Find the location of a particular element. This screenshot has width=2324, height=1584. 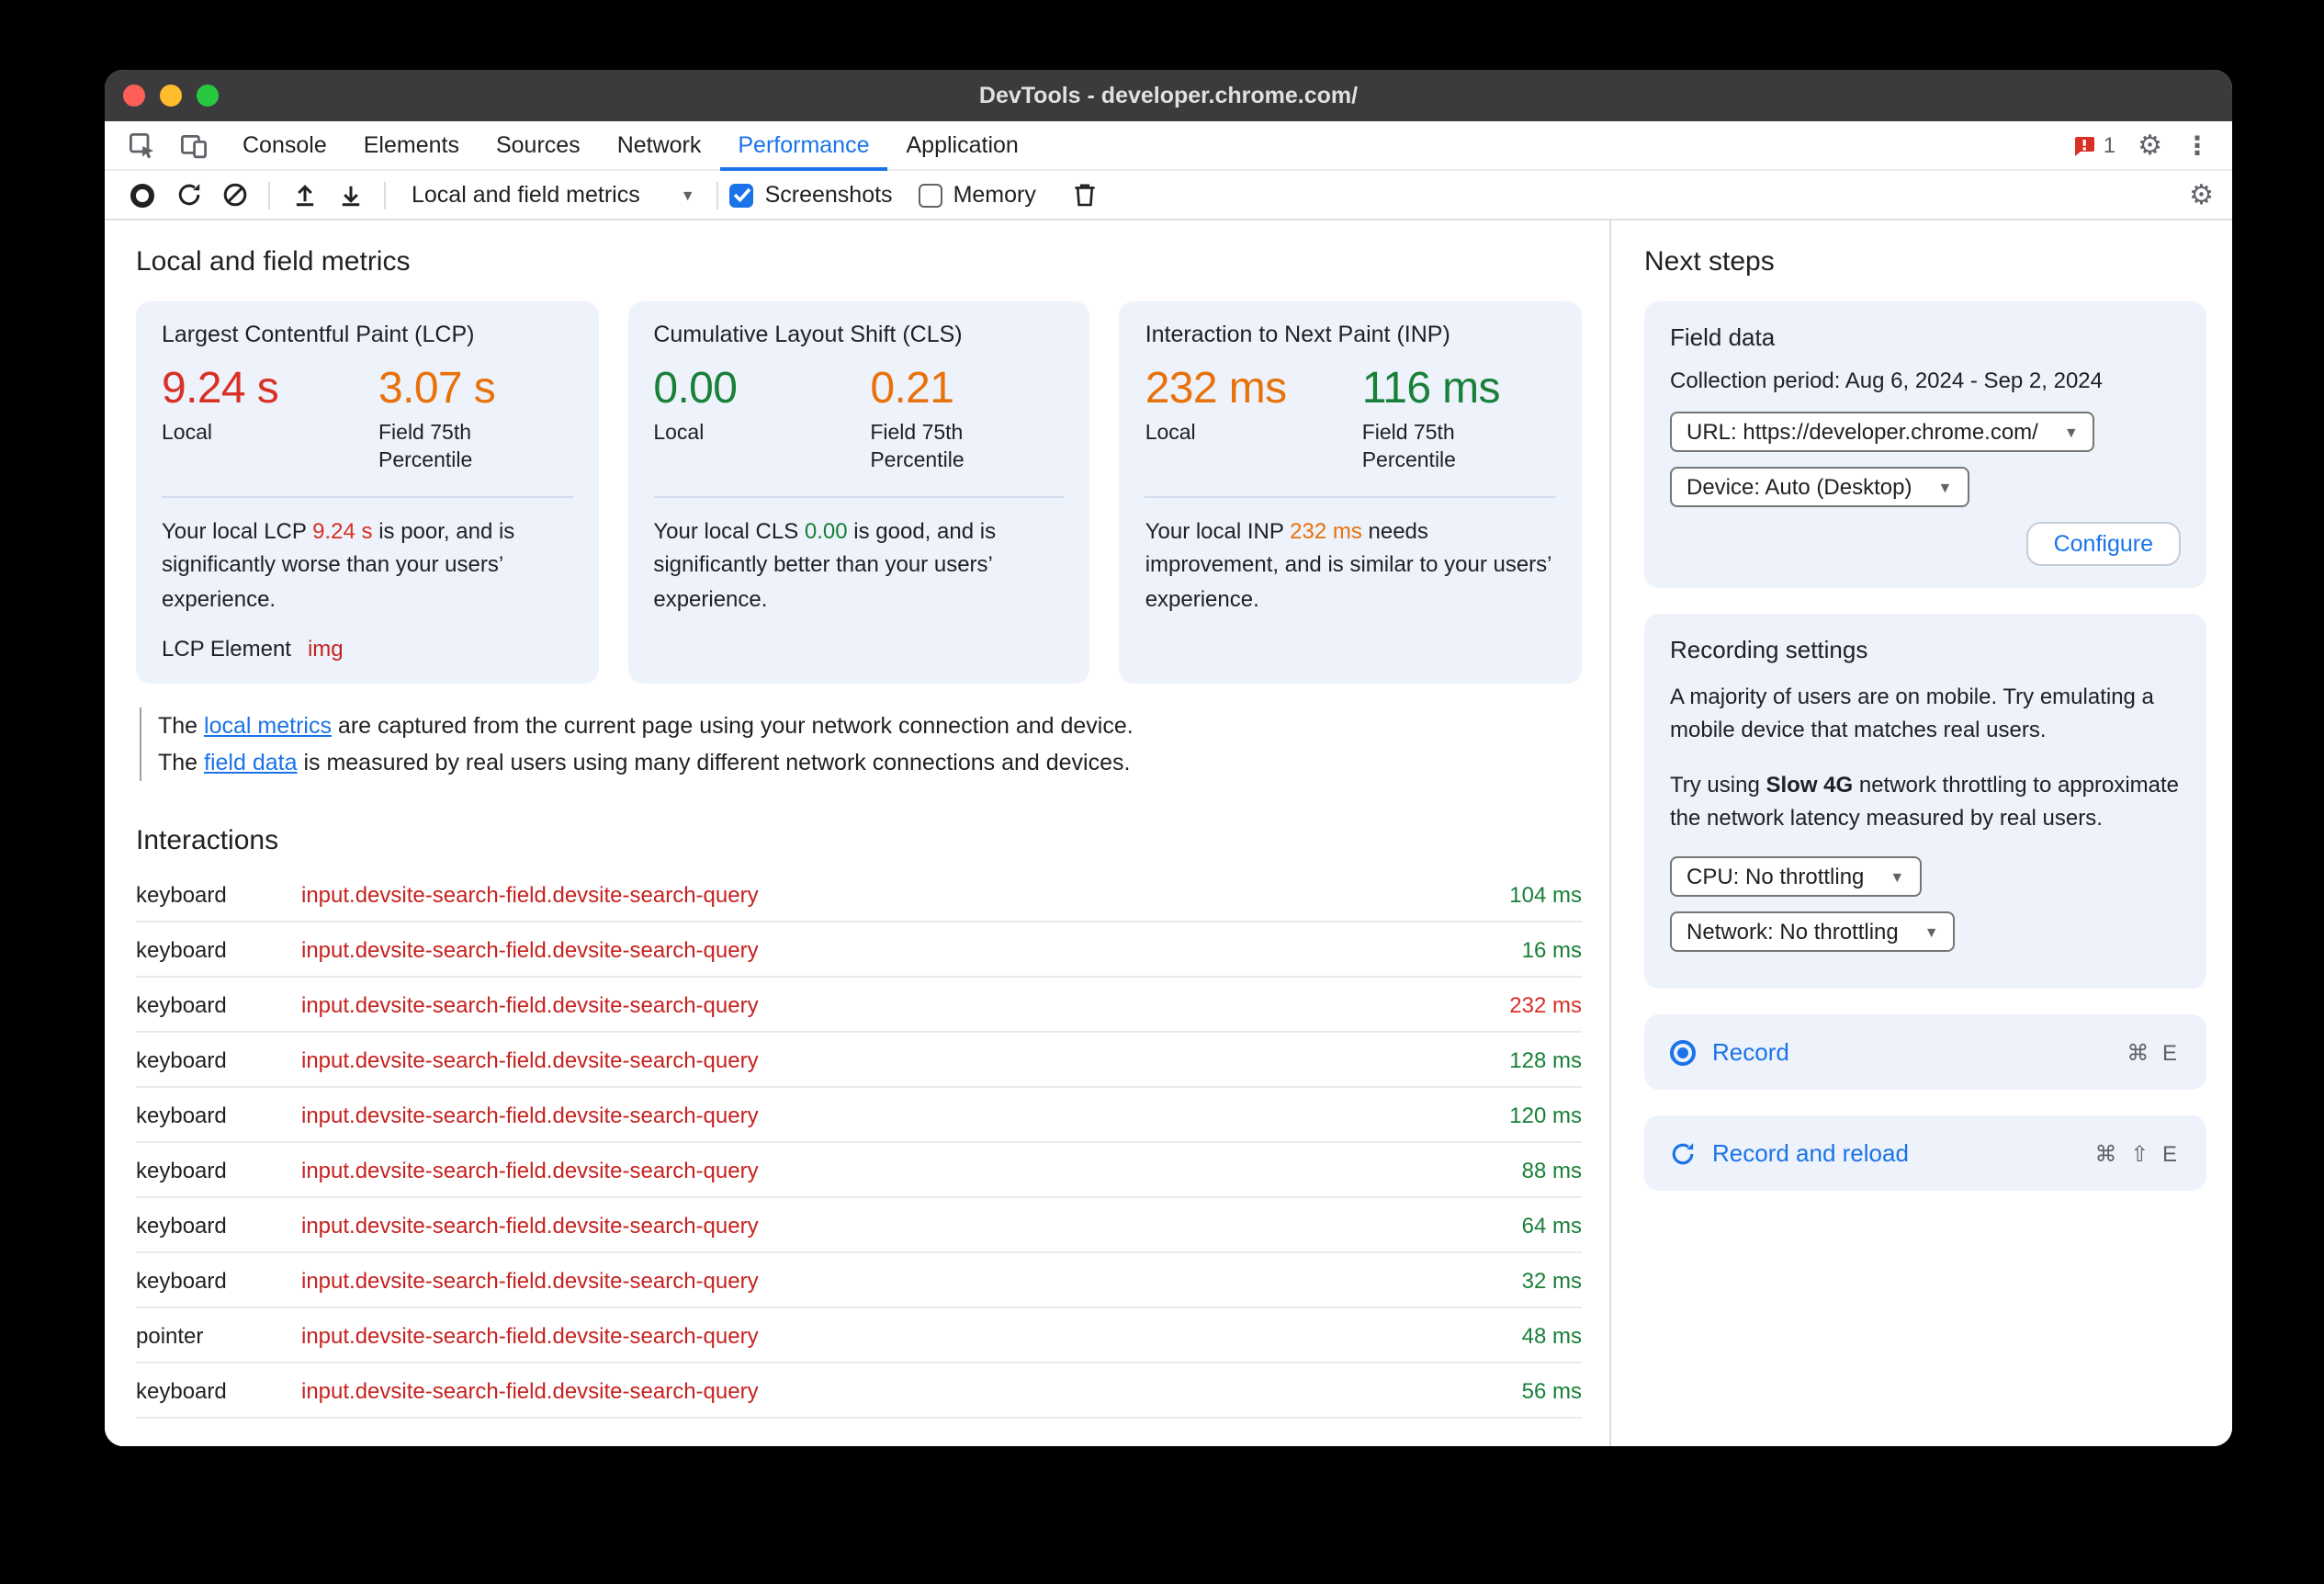

interaction-duration: 56 ms is located at coordinates (1551, 1391).